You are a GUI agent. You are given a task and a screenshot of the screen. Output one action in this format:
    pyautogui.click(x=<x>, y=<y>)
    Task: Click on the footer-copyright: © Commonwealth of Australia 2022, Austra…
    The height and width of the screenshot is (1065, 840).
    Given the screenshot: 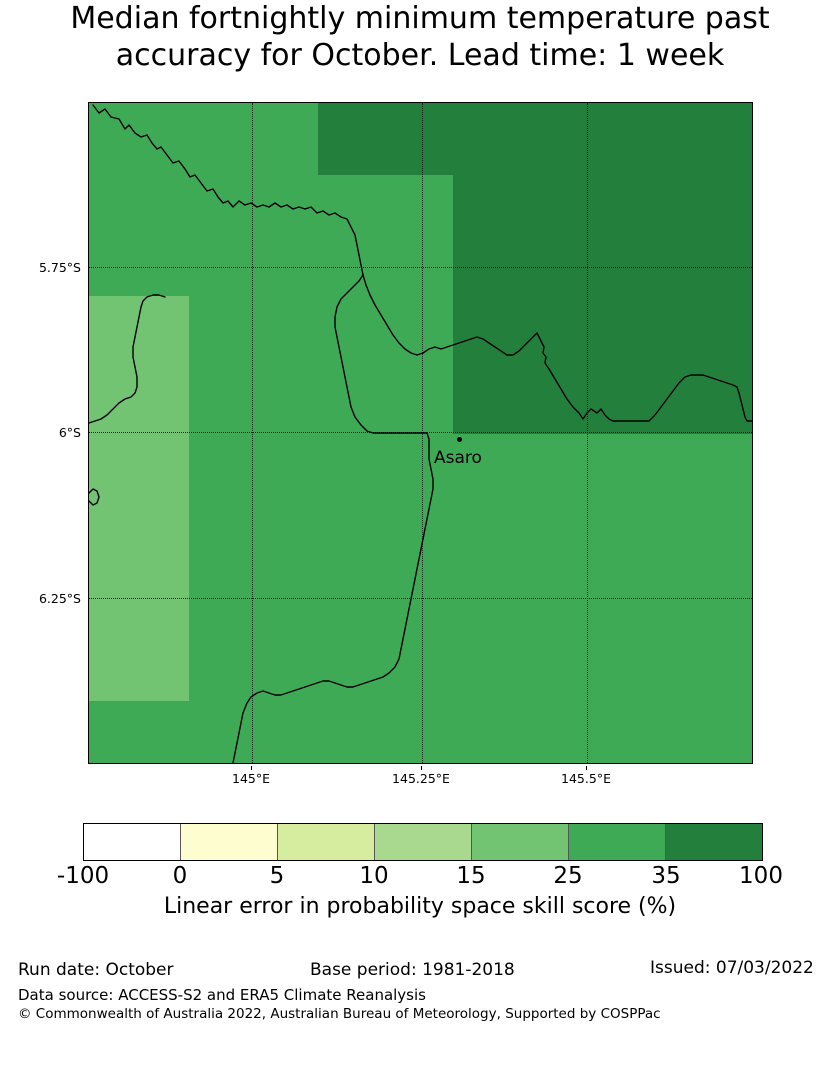 What is the action you would take?
    pyautogui.click(x=339, y=1014)
    